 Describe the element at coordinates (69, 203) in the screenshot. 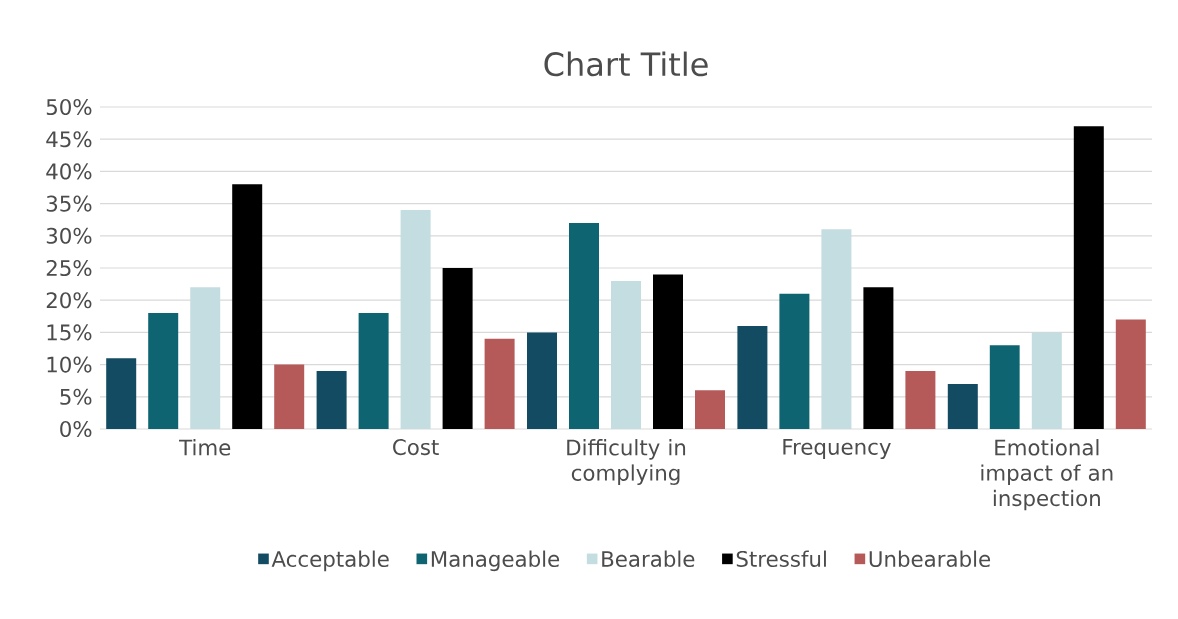

I see `y-tick-label: 35%` at that location.